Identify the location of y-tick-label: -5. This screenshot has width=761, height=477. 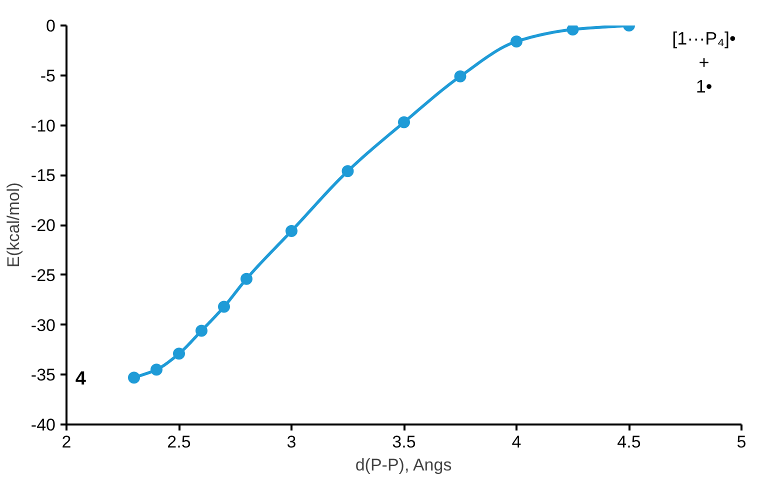
(48, 76).